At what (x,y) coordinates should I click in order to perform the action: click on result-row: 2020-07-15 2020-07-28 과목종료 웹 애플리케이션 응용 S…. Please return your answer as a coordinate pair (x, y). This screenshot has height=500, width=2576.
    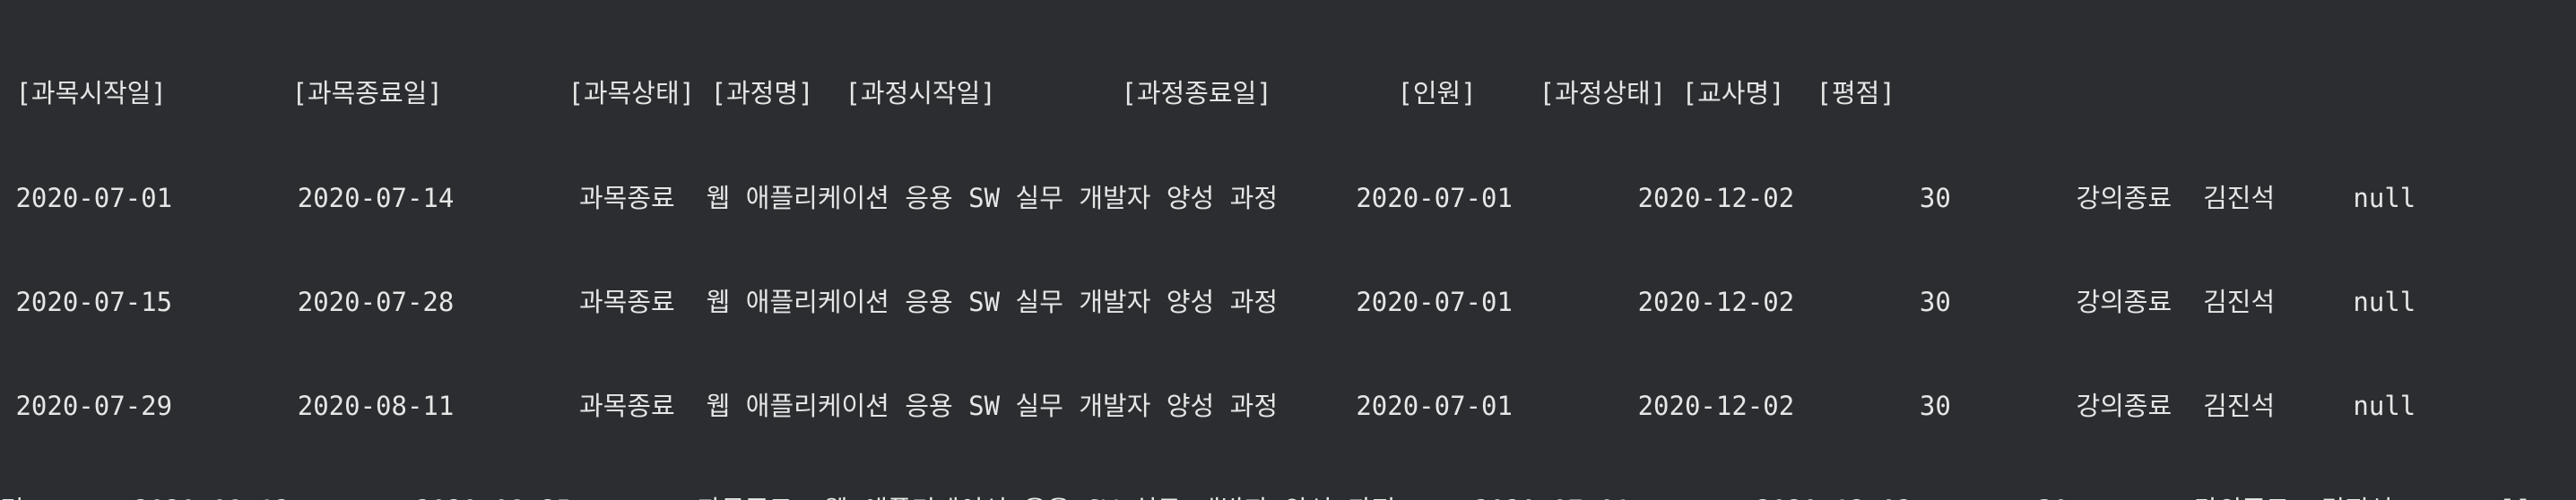
    Looking at the image, I should click on (1208, 302).